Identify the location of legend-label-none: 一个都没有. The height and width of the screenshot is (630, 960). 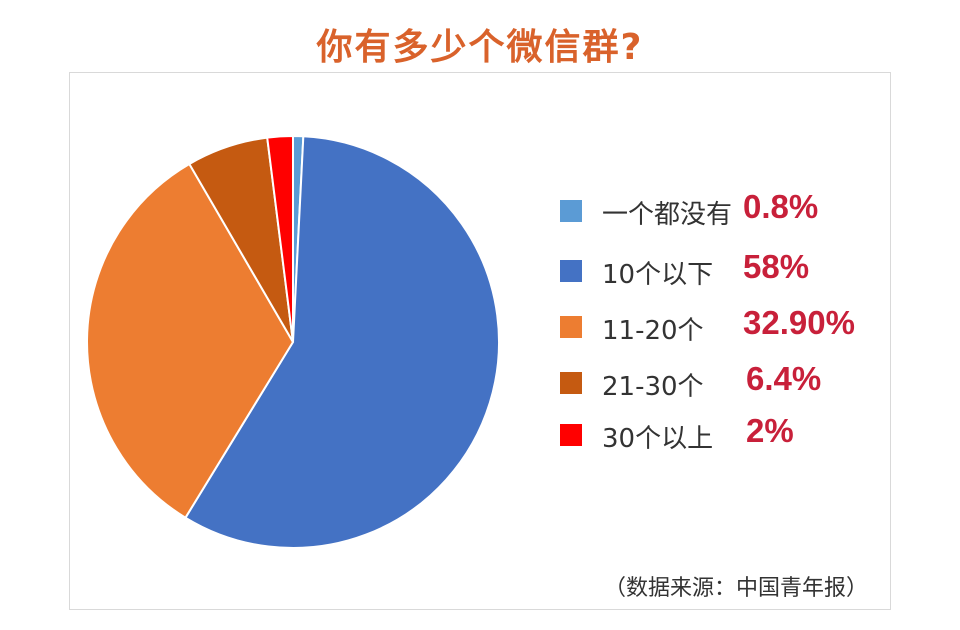
(667, 215).